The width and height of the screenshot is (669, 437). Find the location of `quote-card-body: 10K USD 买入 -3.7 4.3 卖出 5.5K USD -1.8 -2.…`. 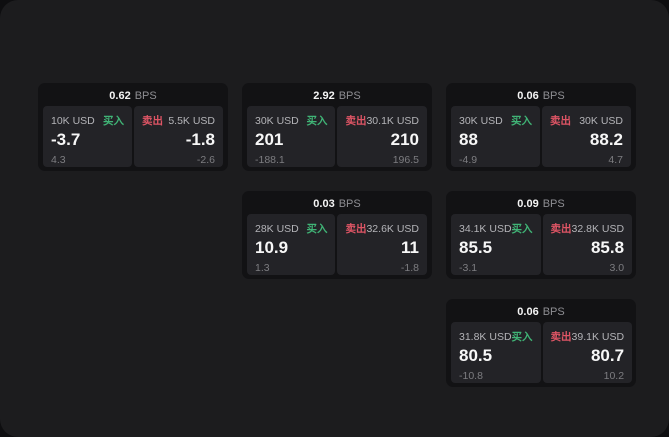

quote-card-body: 10K USD 买入 -3.7 4.3 卖出 5.5K USD -1.8 -2.… is located at coordinates (133, 136).